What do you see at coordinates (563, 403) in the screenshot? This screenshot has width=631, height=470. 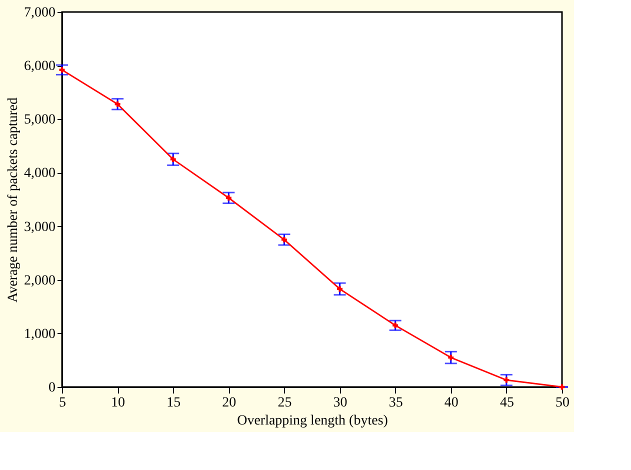 I see `x-tick-label: 50` at bounding box center [563, 403].